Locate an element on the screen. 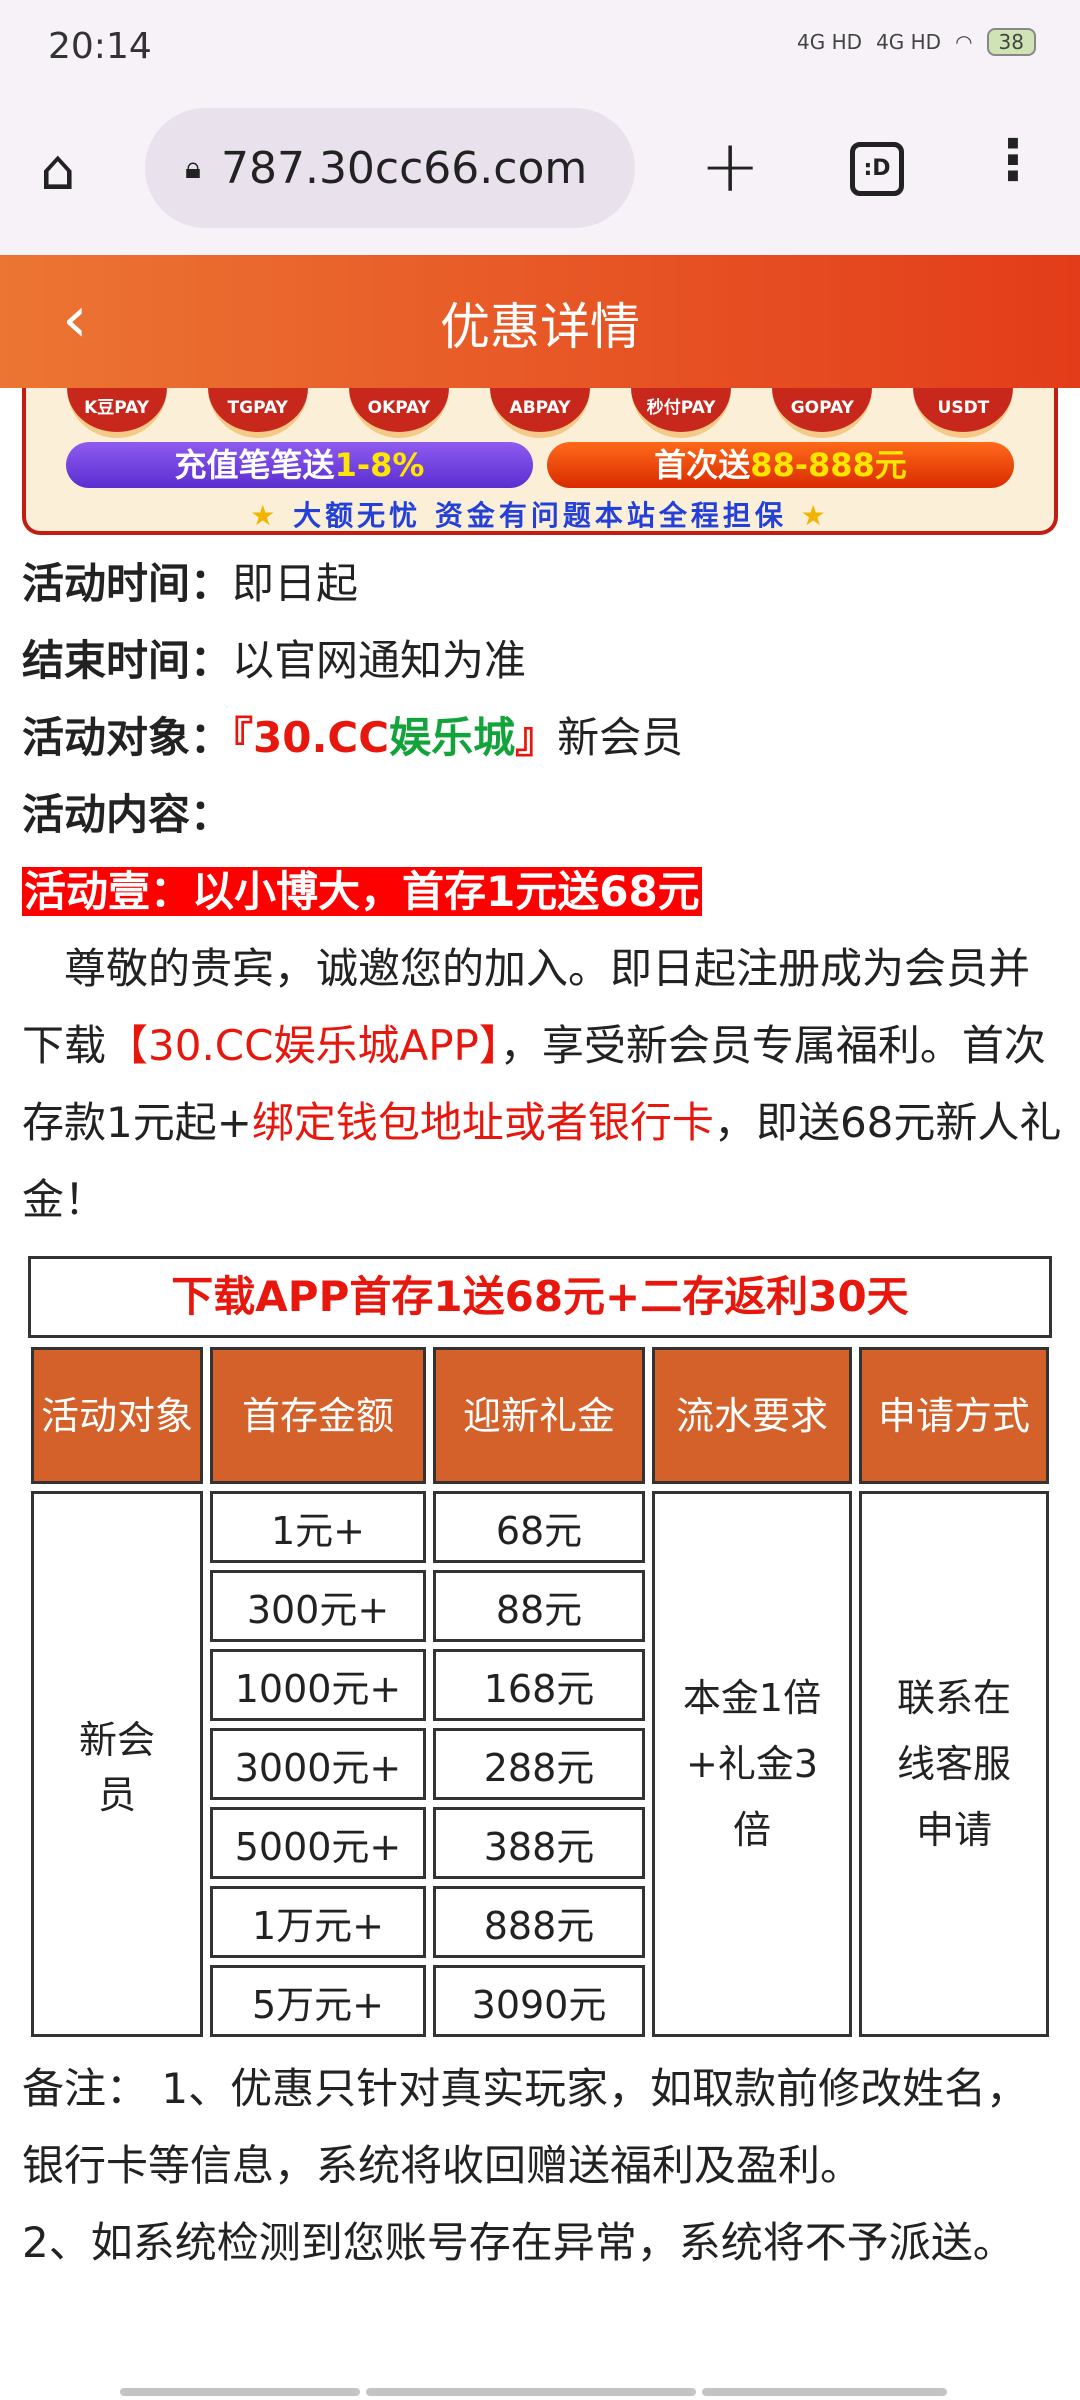 This screenshot has width=1080, height=2400. bonus-cell: 288元 is located at coordinates (539, 1764).